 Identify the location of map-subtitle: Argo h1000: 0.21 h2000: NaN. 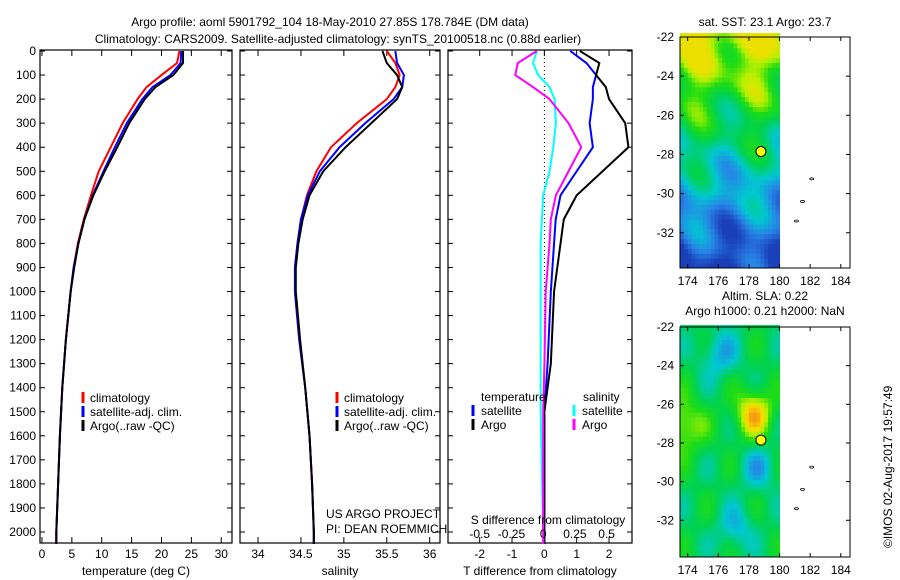
(764, 311).